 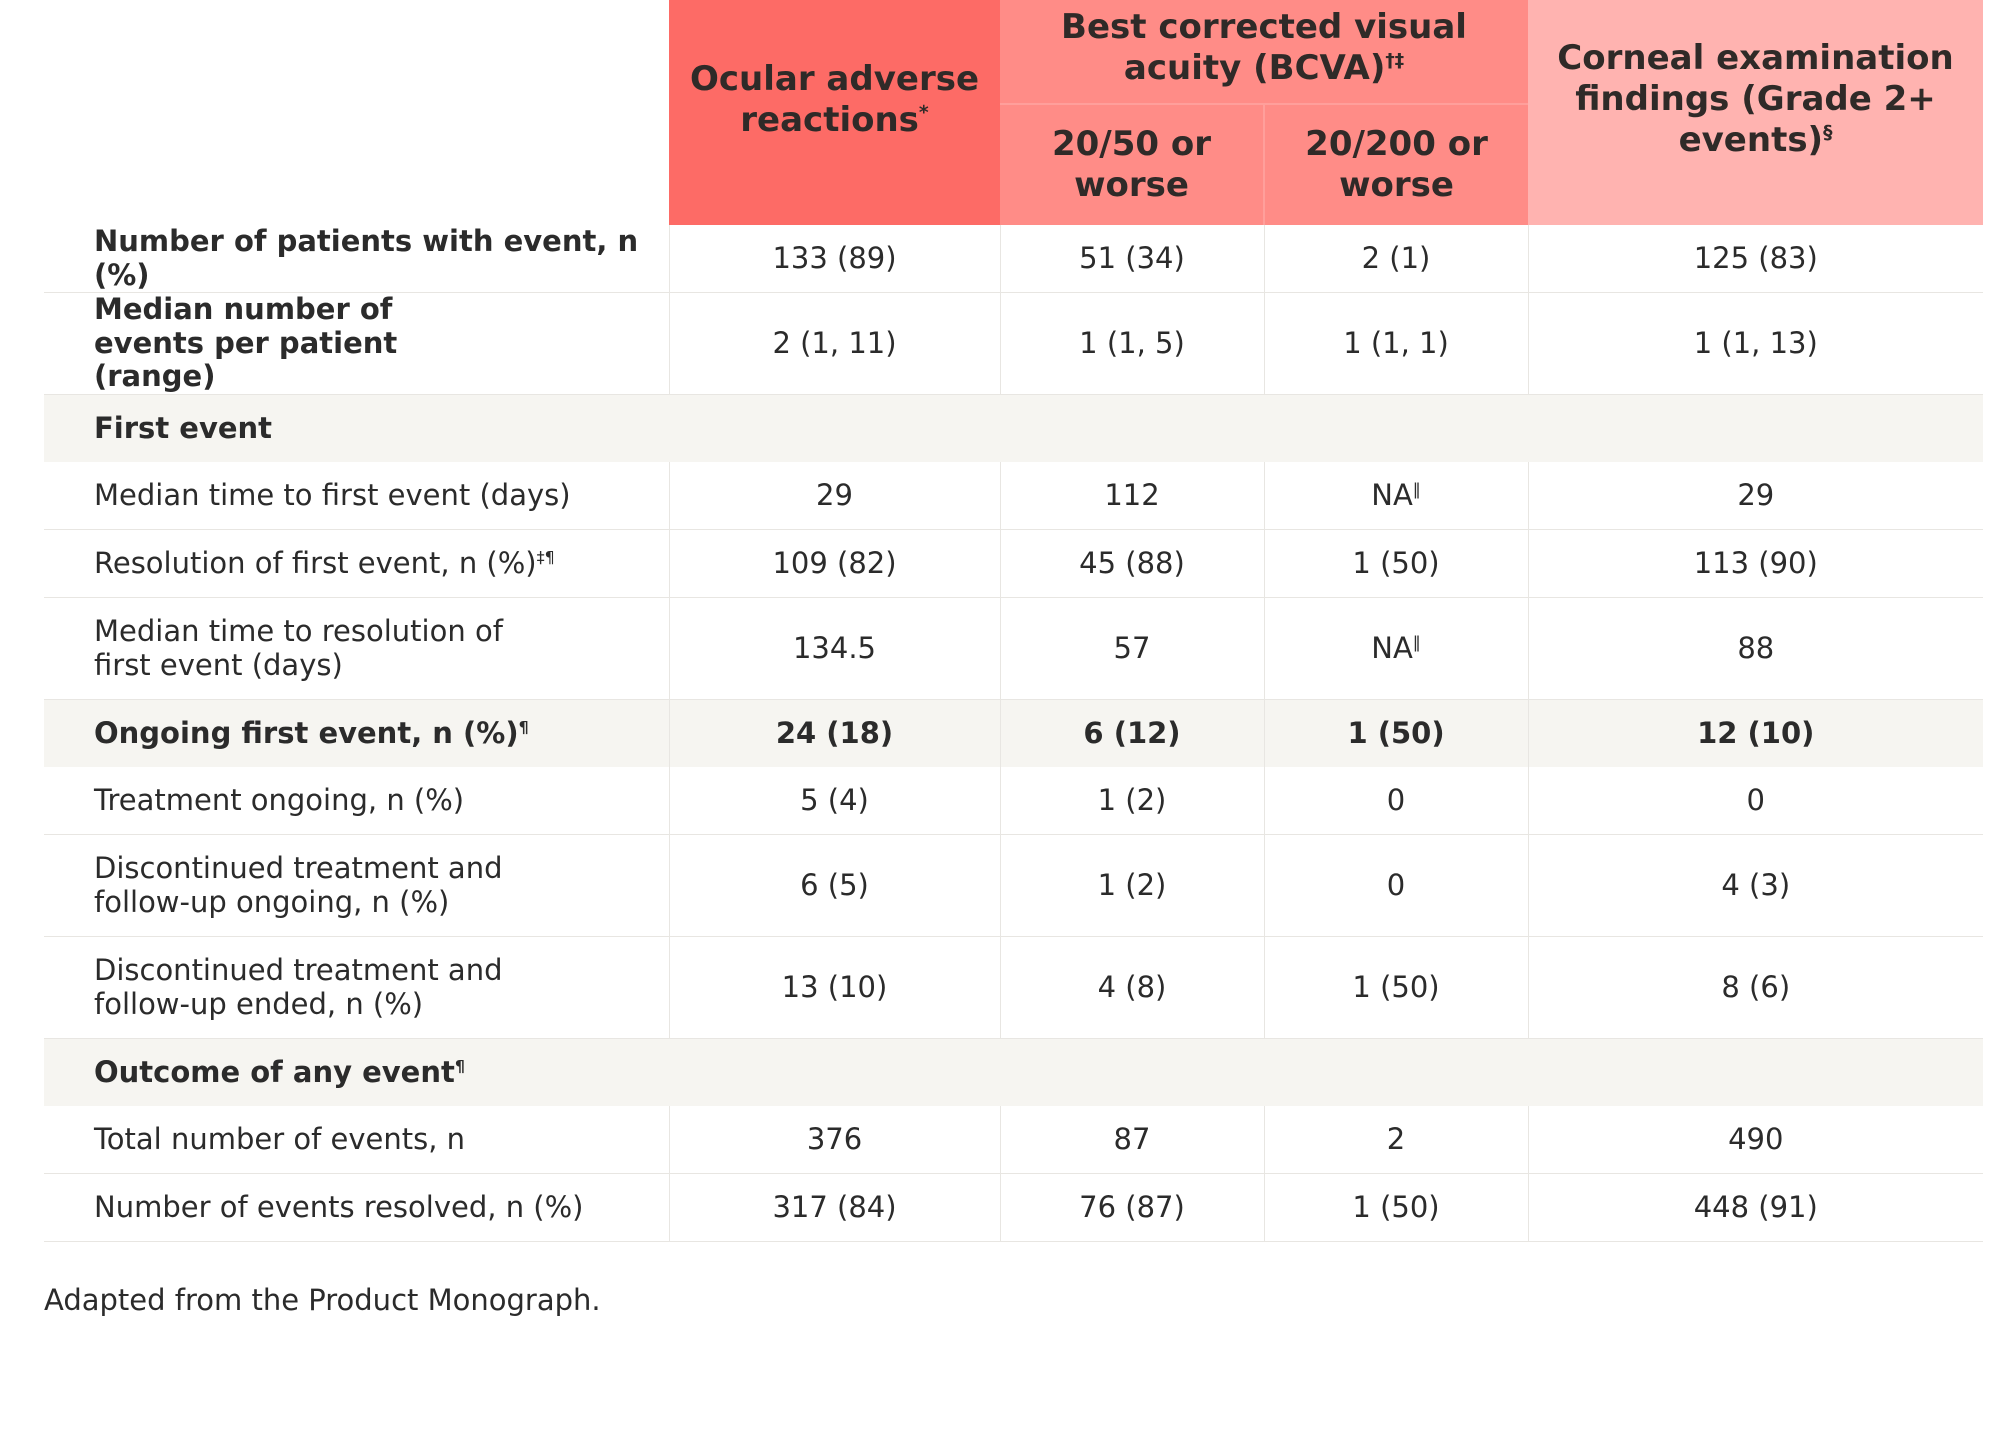 What do you see at coordinates (366, 258) in the screenshot?
I see `row-label-text: Number of patients with event, n (%)` at bounding box center [366, 258].